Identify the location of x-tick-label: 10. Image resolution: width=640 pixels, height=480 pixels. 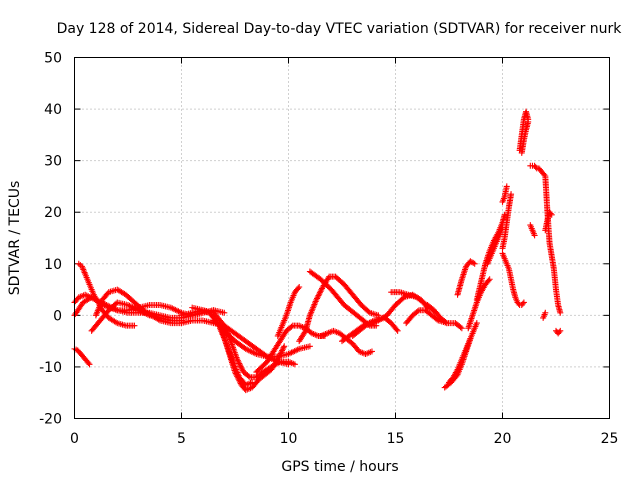
(289, 439).